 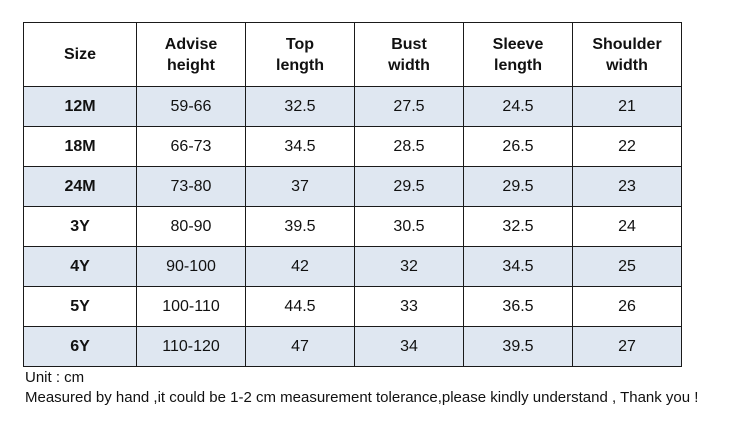 What do you see at coordinates (518, 44) in the screenshot?
I see `header-sleeve-length-line1: Sleeve` at bounding box center [518, 44].